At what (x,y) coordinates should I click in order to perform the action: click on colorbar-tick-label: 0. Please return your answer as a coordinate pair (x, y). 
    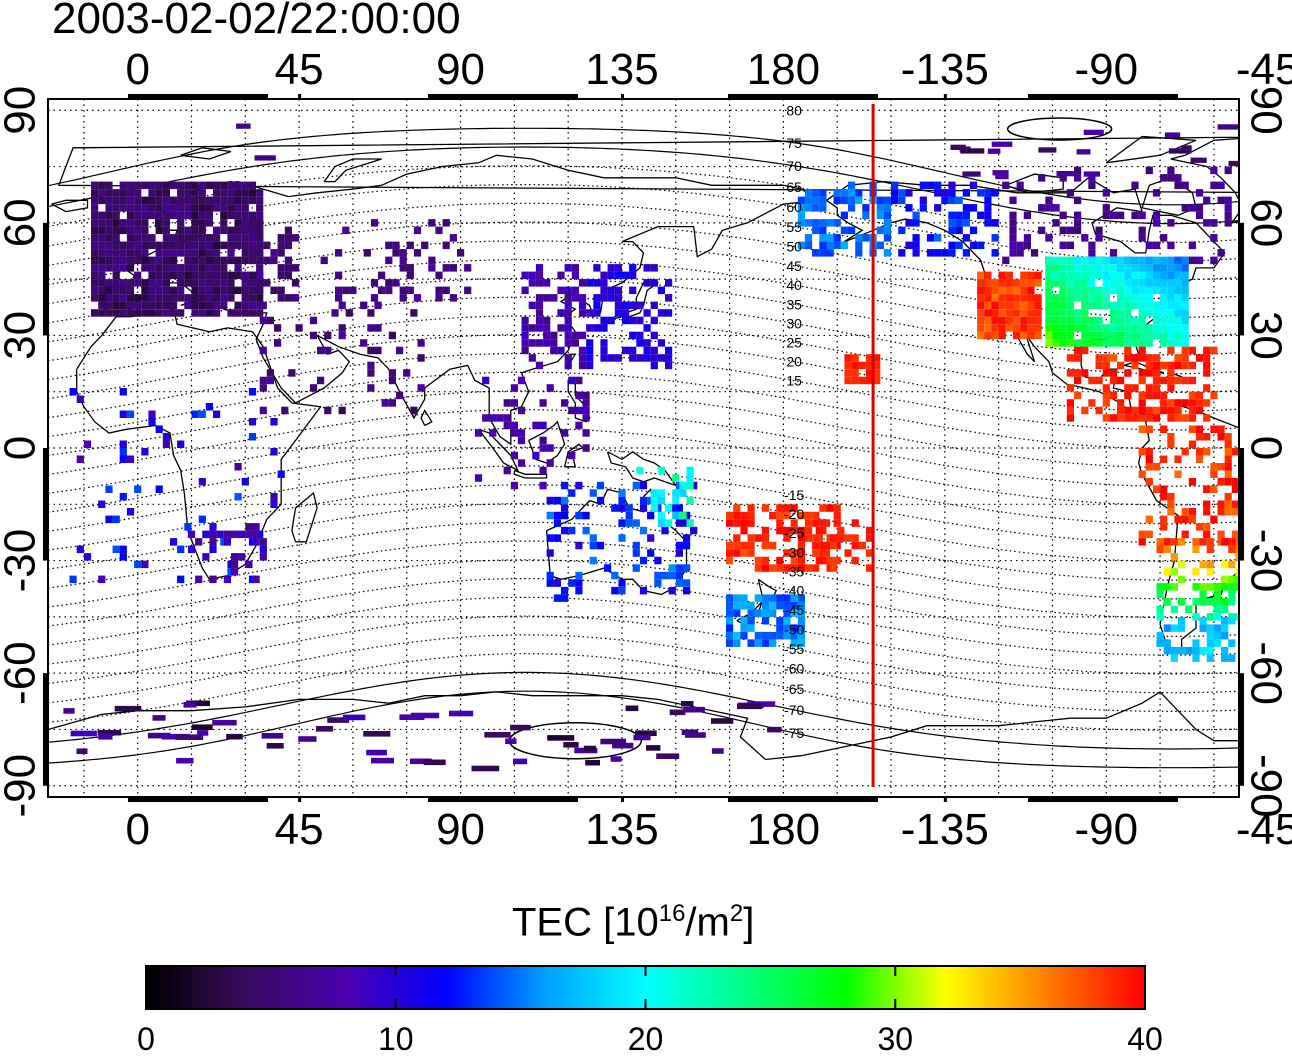
    Looking at the image, I should click on (146, 1039).